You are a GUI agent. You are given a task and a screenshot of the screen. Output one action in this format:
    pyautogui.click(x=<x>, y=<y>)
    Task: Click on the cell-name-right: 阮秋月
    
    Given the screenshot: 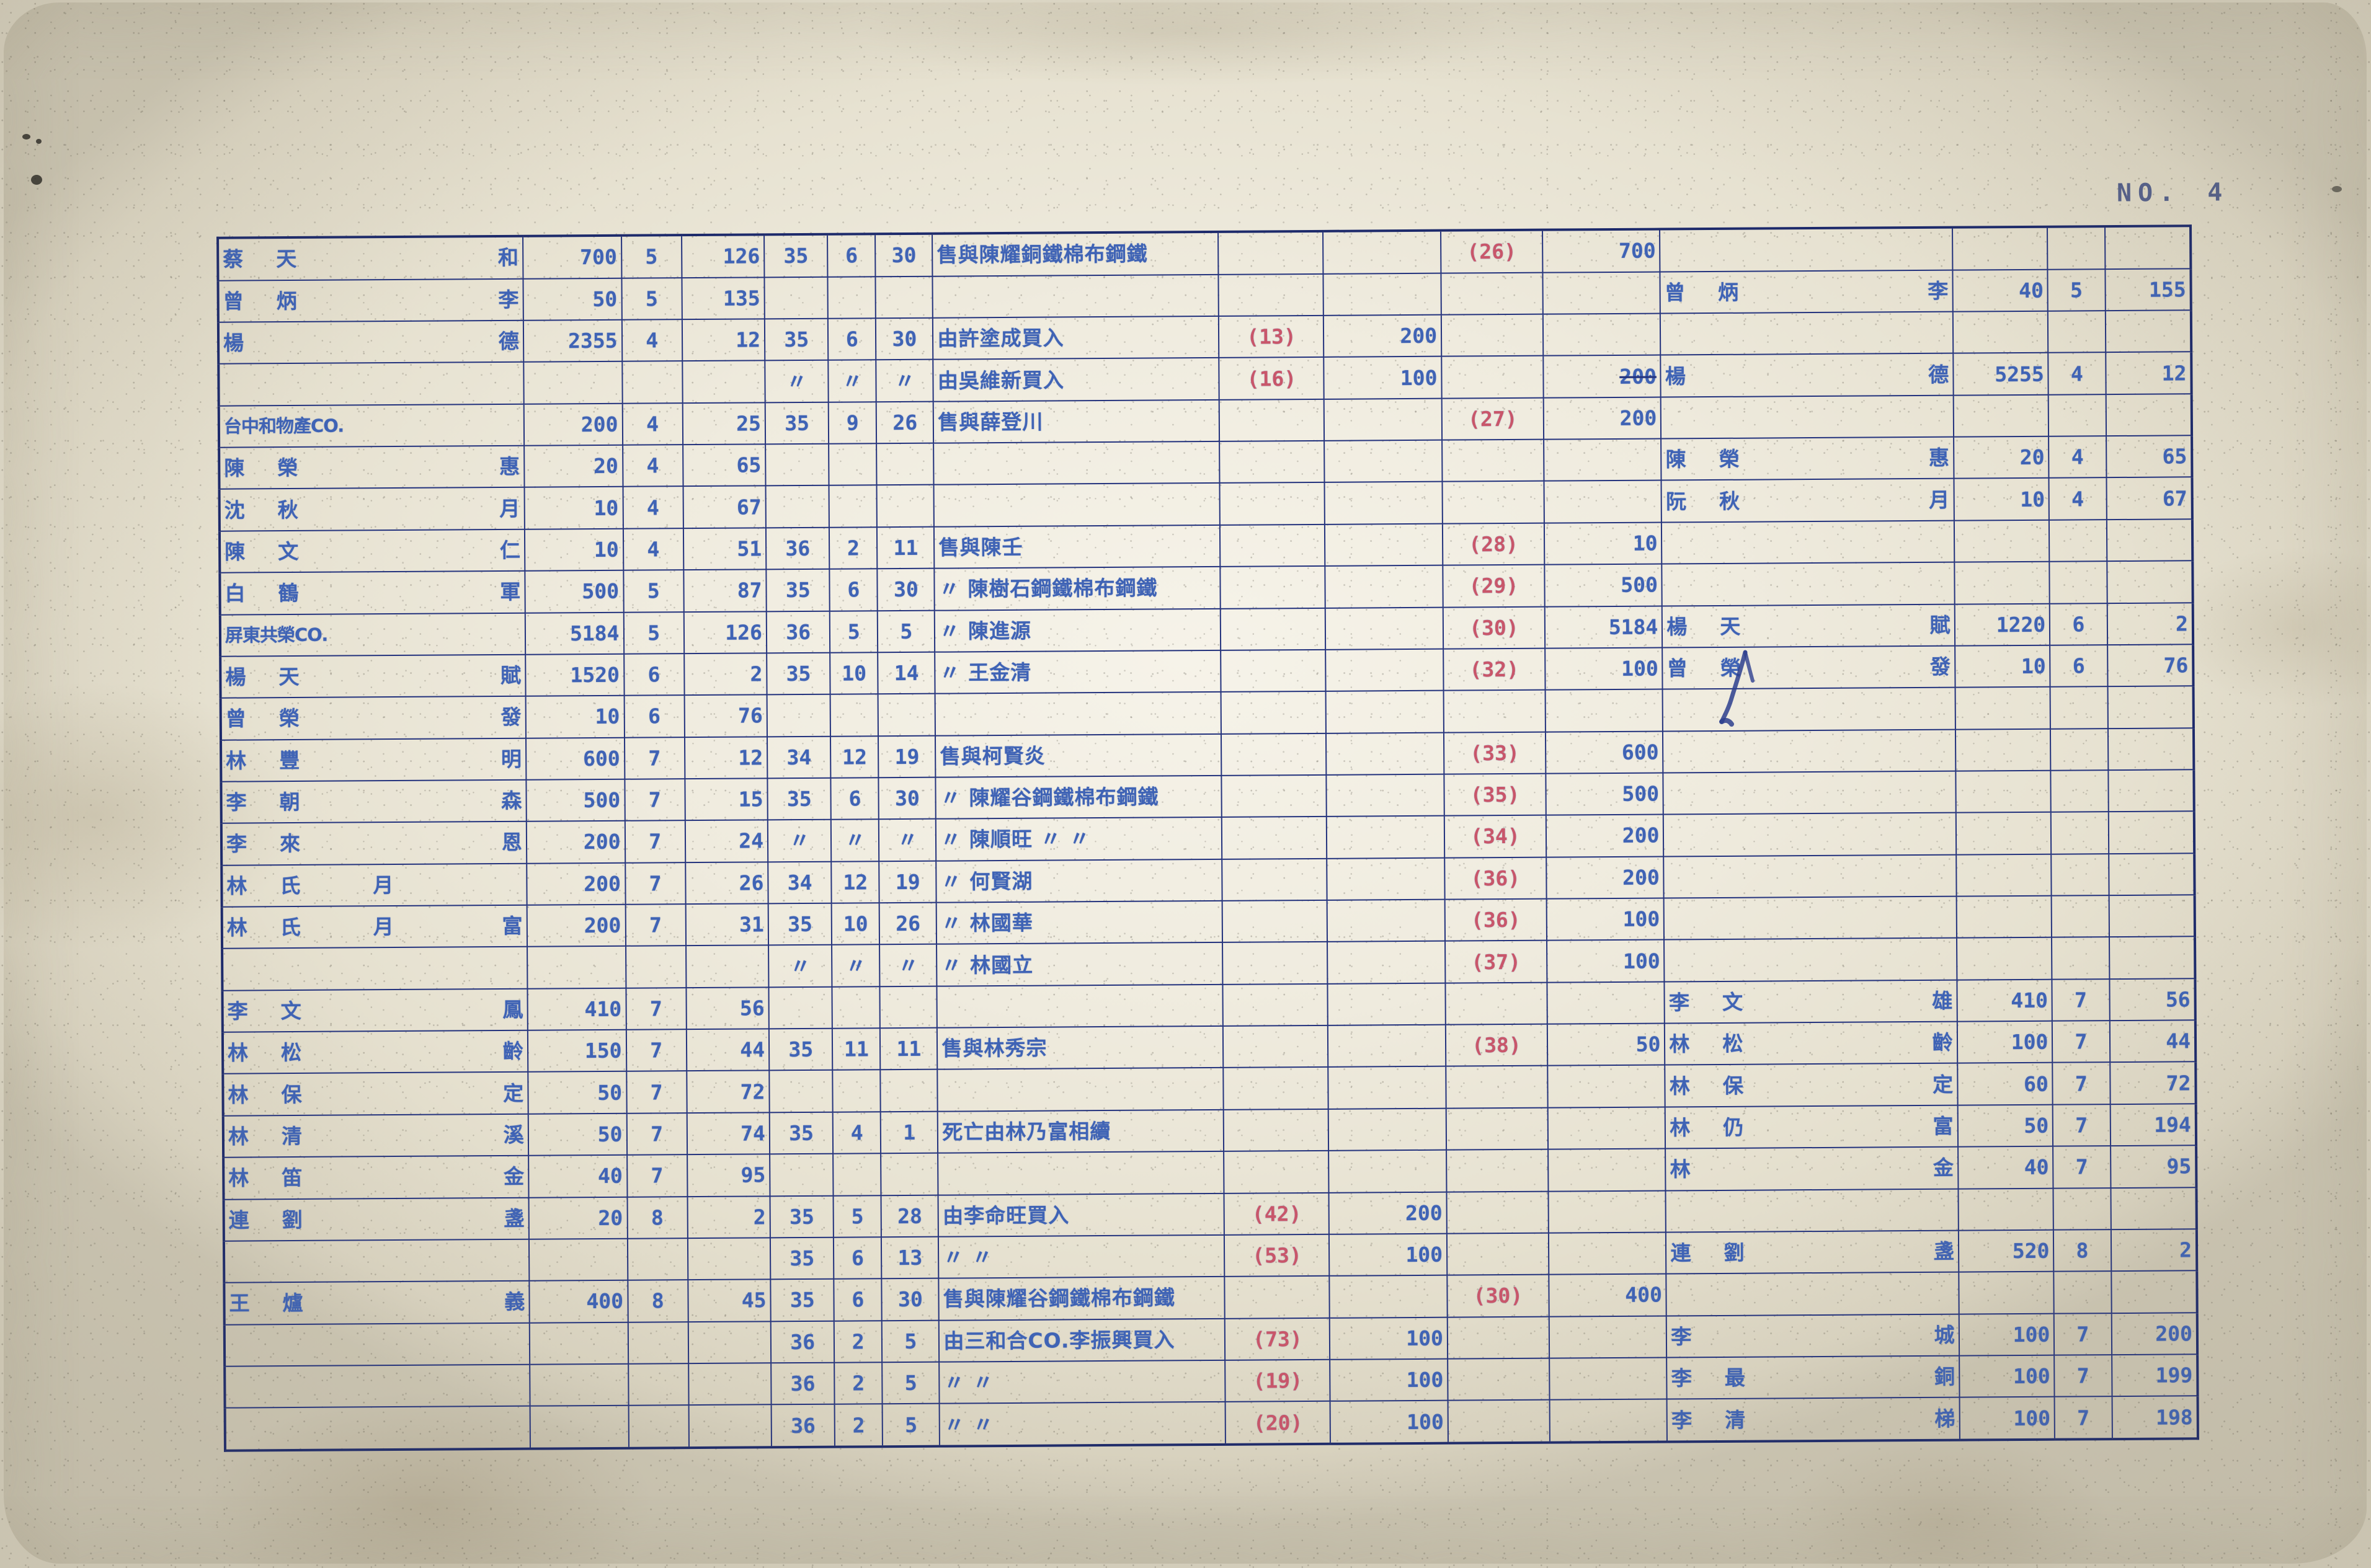 What is the action you would take?
    pyautogui.click(x=1807, y=501)
    